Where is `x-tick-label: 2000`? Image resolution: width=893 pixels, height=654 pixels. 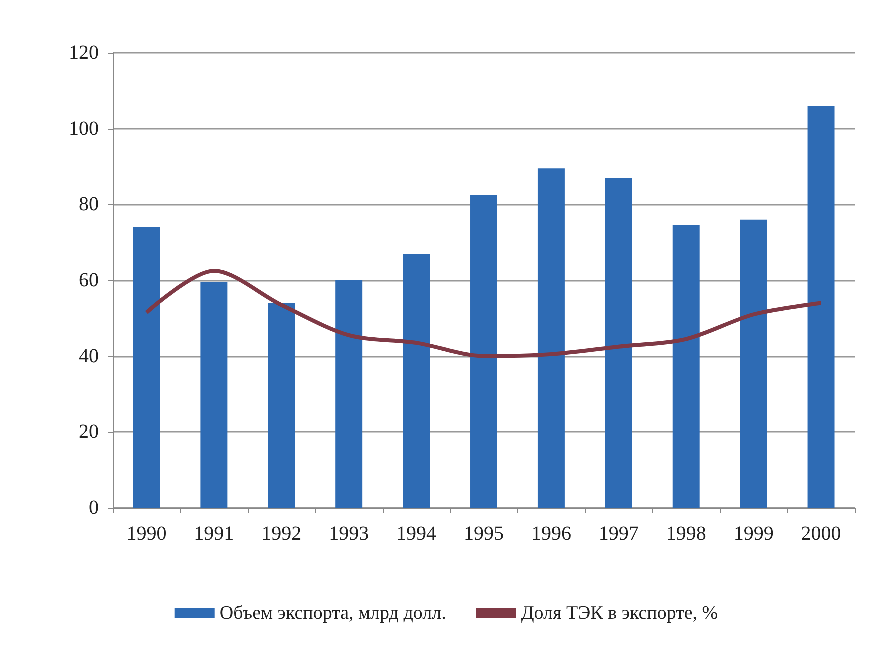 x-tick-label: 2000 is located at coordinates (821, 534).